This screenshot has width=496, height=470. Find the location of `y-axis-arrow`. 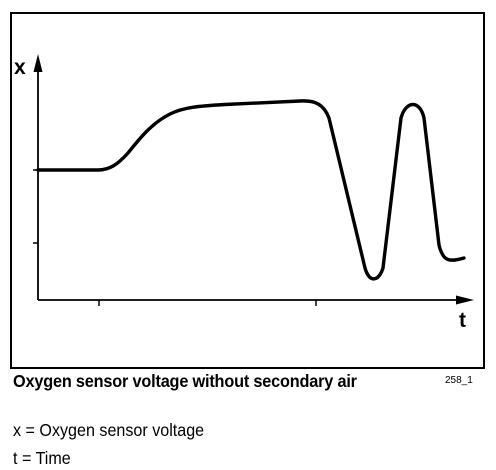

y-axis-arrow is located at coordinates (38, 63).